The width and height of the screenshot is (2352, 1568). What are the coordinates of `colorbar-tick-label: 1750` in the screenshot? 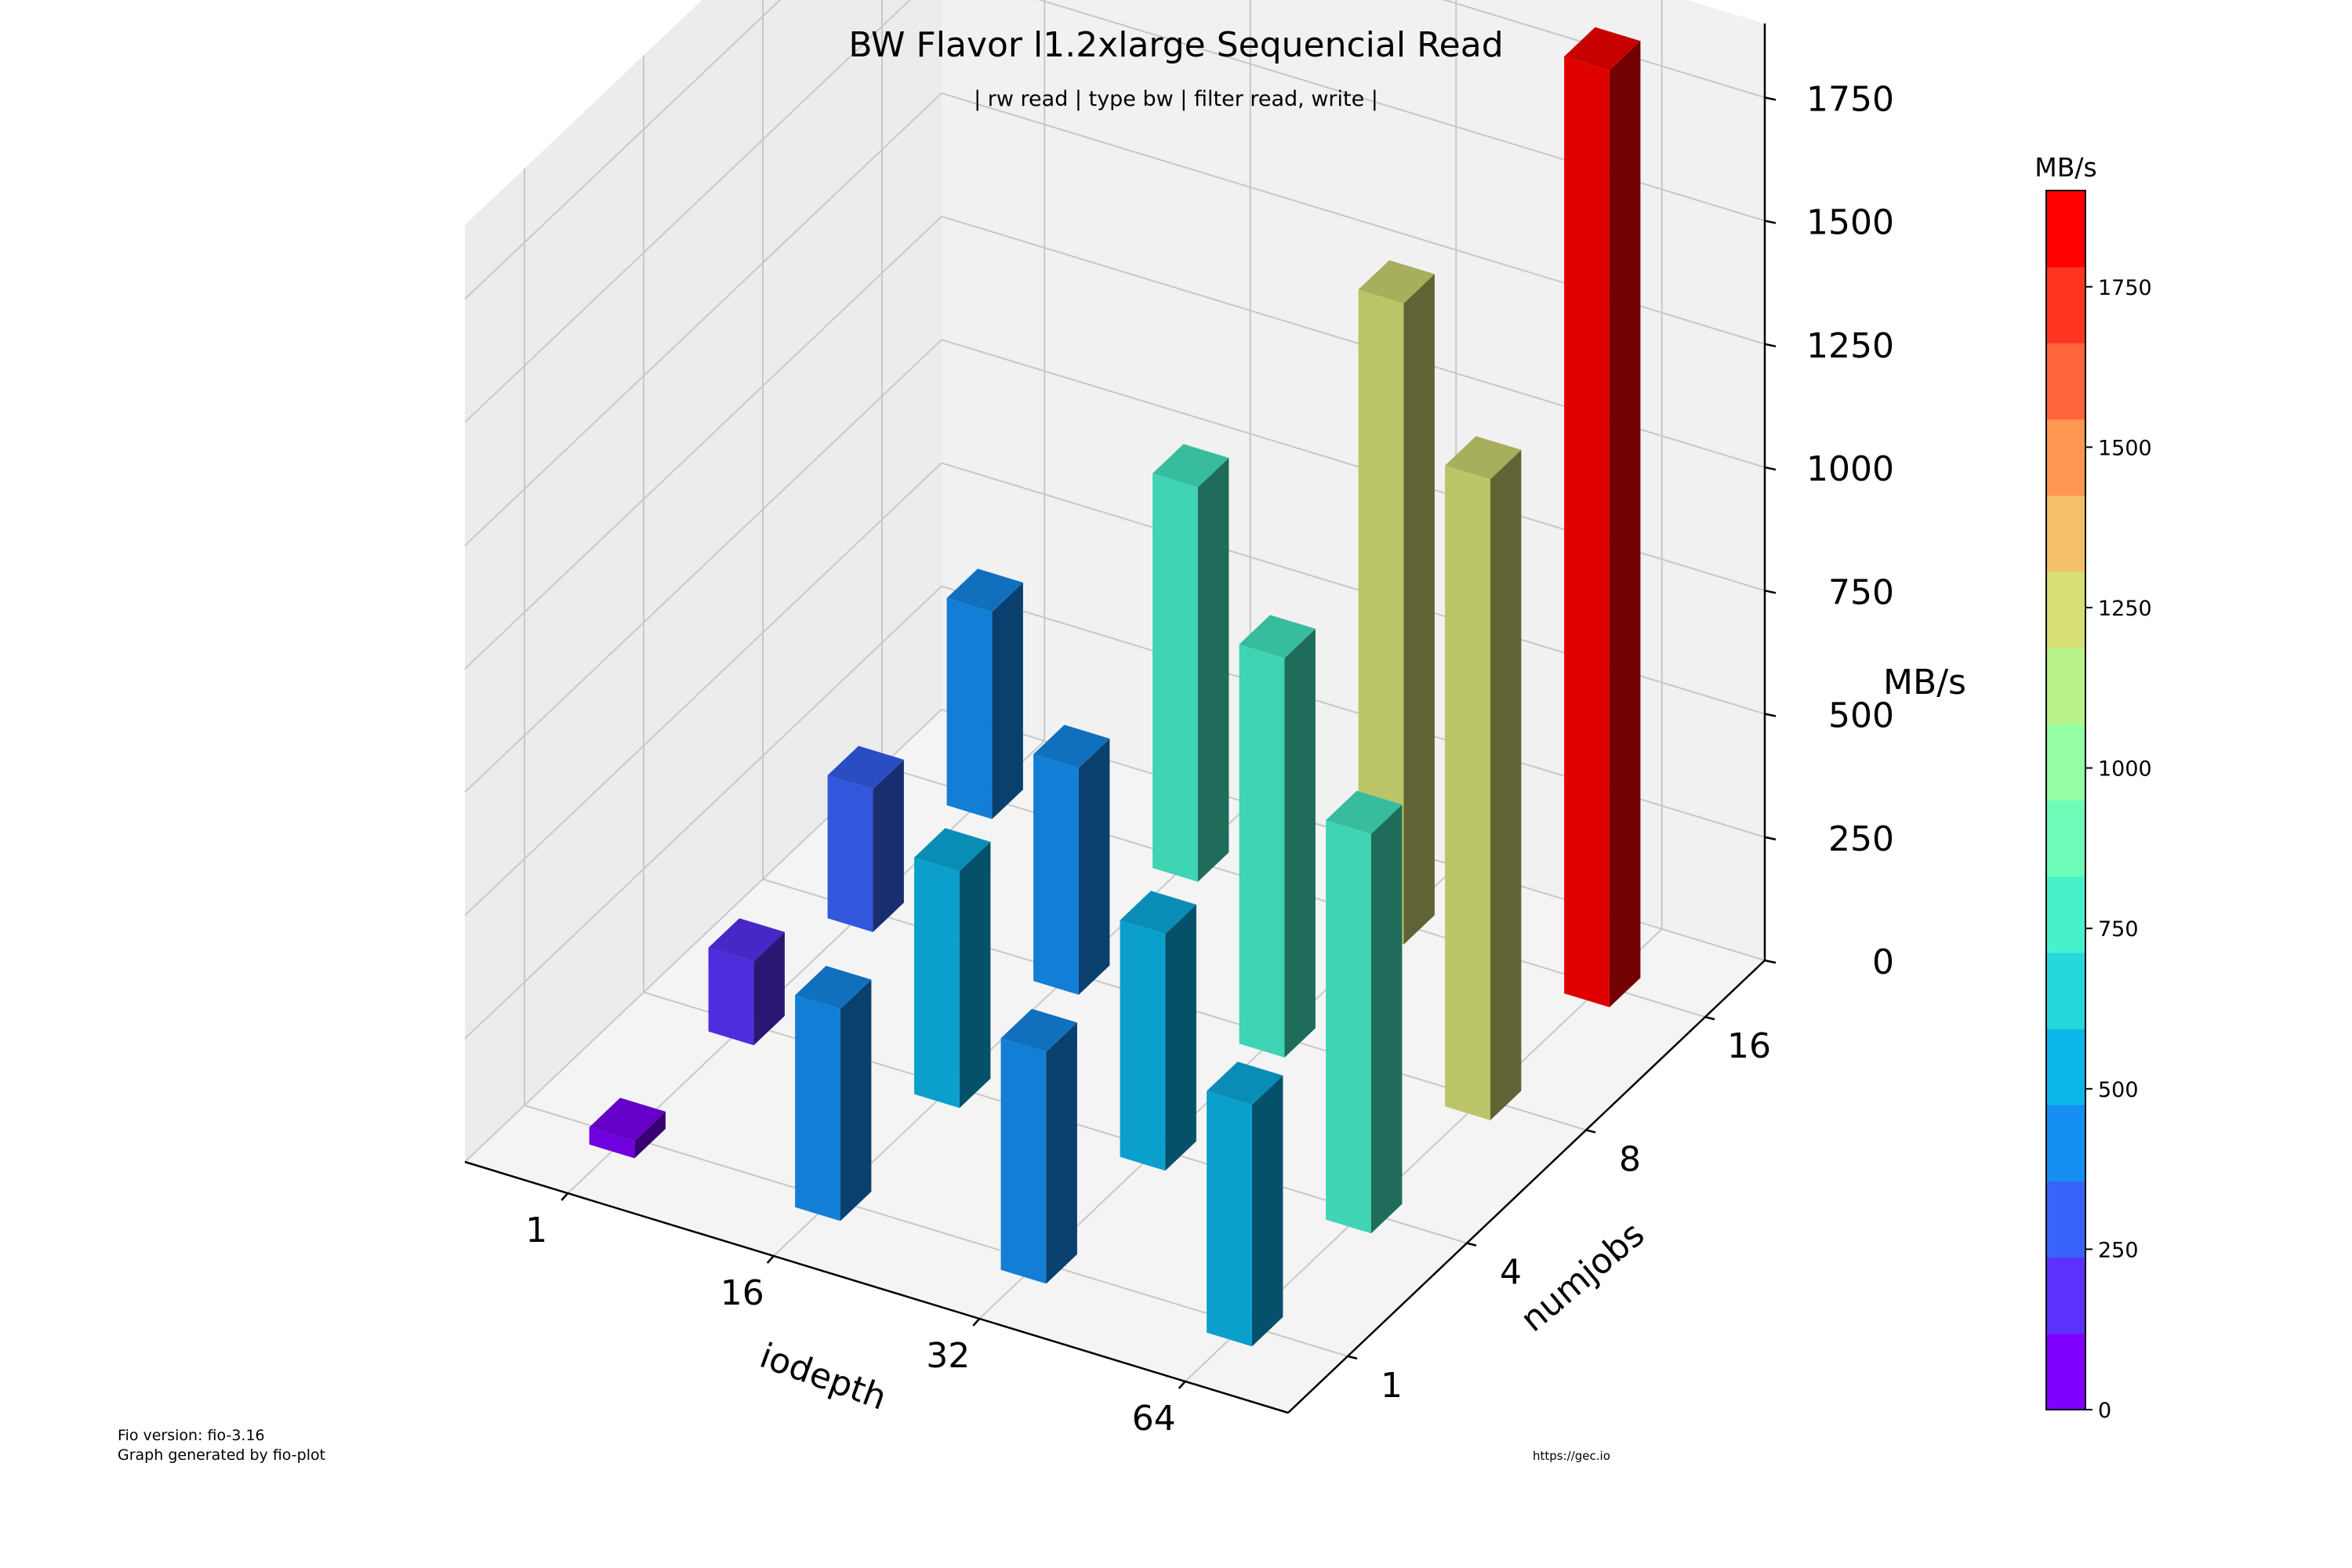 It's located at (2125, 288).